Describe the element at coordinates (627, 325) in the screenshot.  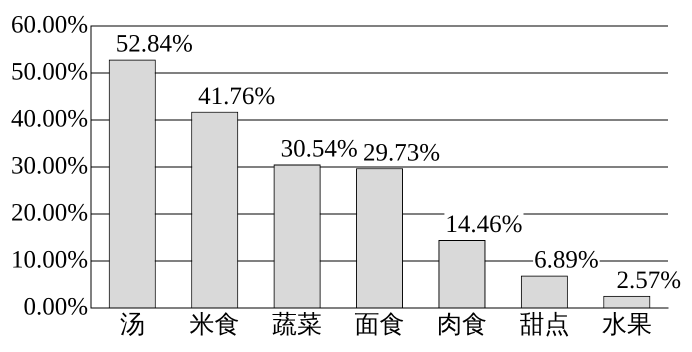
I see `x-tick-label: 水果` at that location.